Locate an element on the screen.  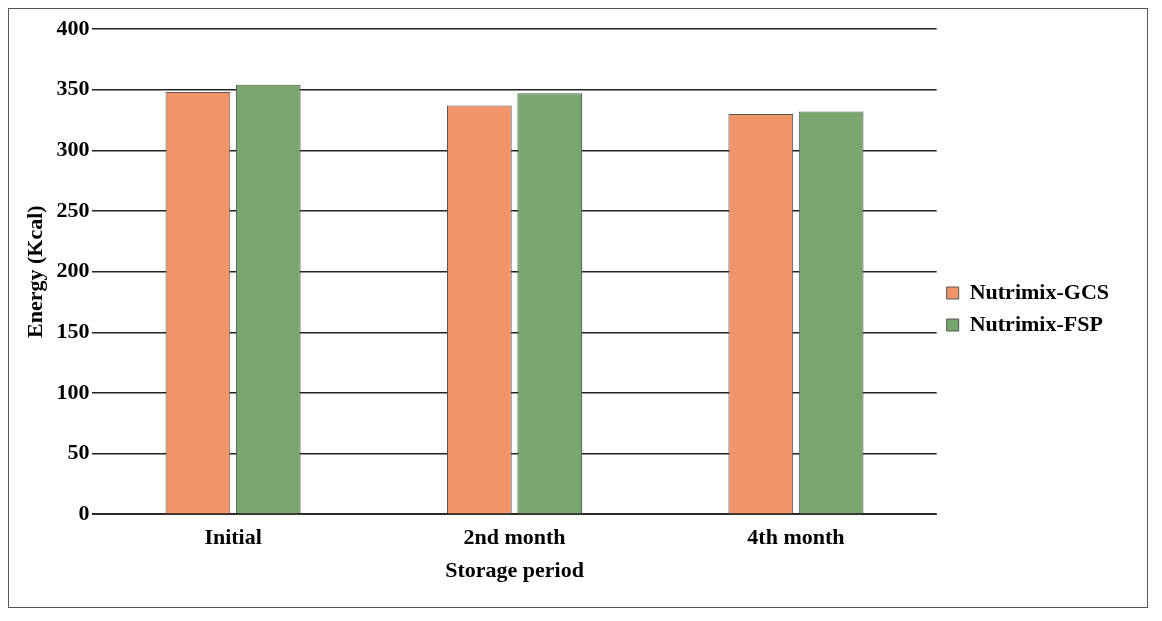
y-tick-label: 350 is located at coordinates (73, 88).